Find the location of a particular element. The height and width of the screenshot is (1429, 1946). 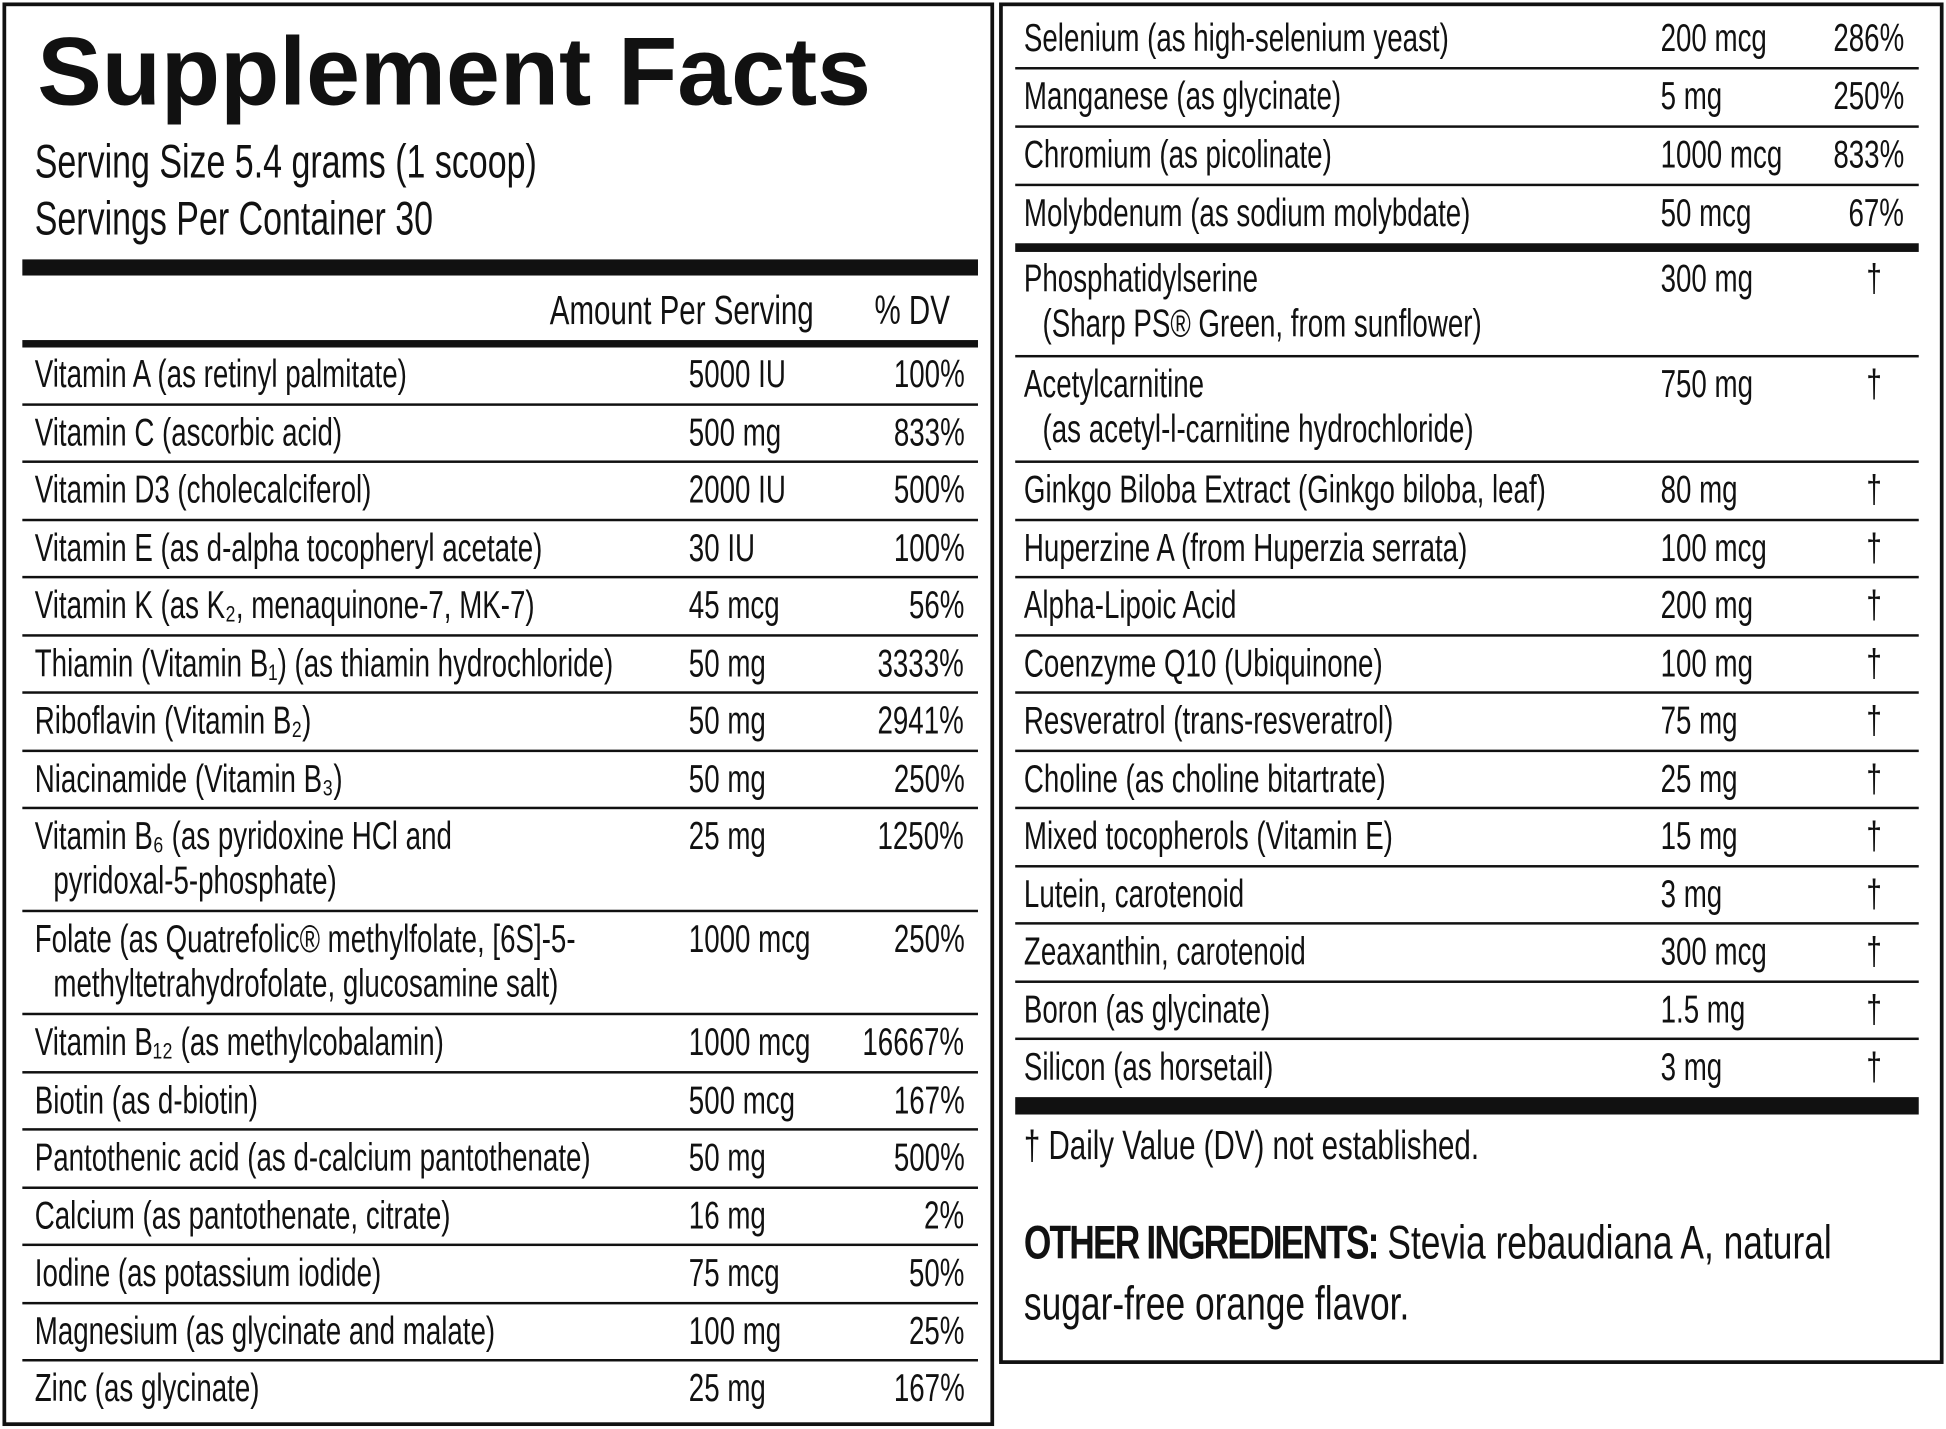

nutrient-amount-text: 45 mcg is located at coordinates (734, 605).